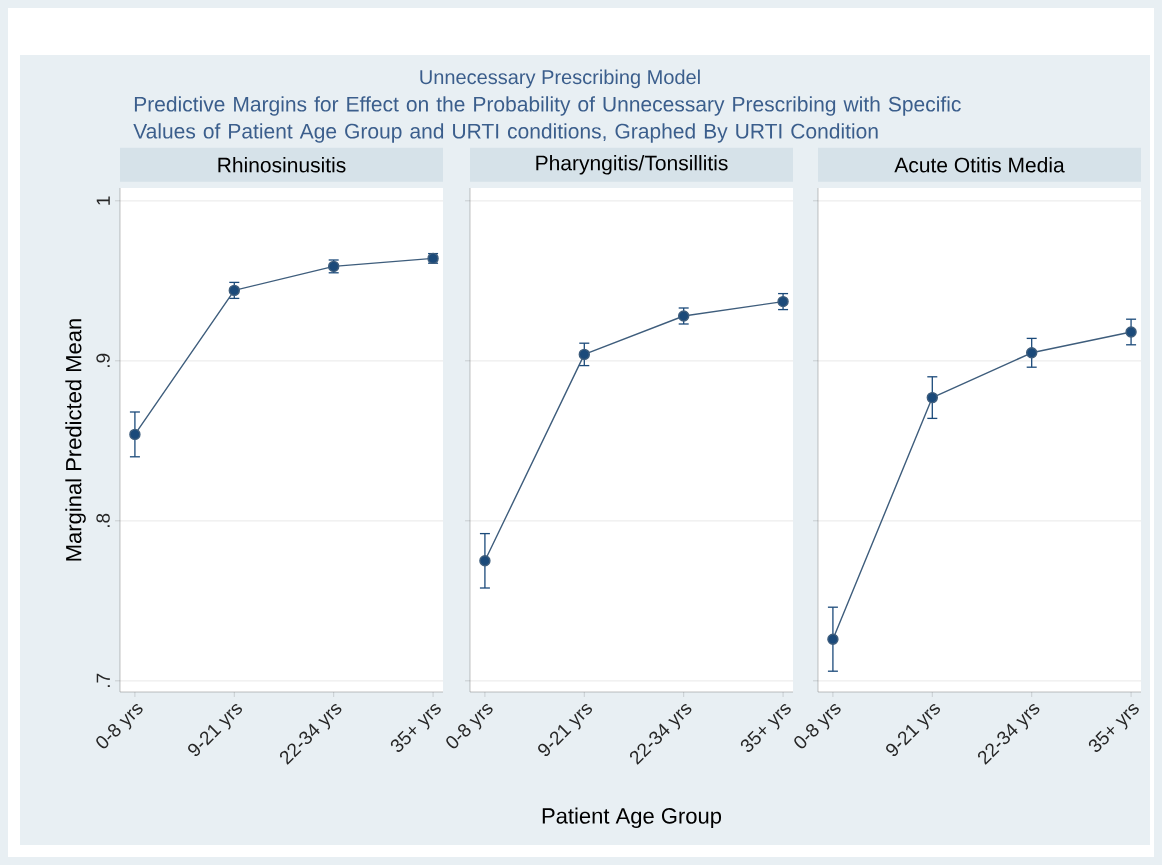  What do you see at coordinates (103, 200) in the screenshot?
I see `y-tick-label: 1` at bounding box center [103, 200].